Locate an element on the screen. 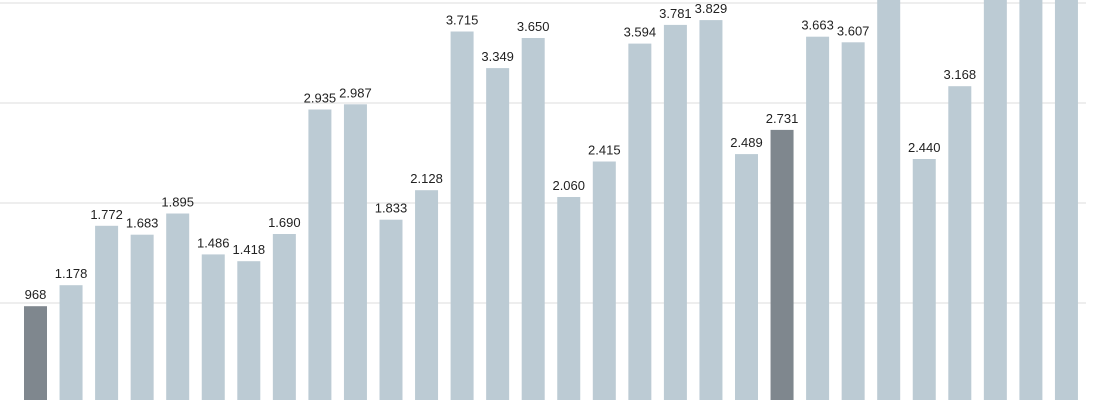 The height and width of the screenshot is (400, 1100). value-label: 3.829 is located at coordinates (711, 8).